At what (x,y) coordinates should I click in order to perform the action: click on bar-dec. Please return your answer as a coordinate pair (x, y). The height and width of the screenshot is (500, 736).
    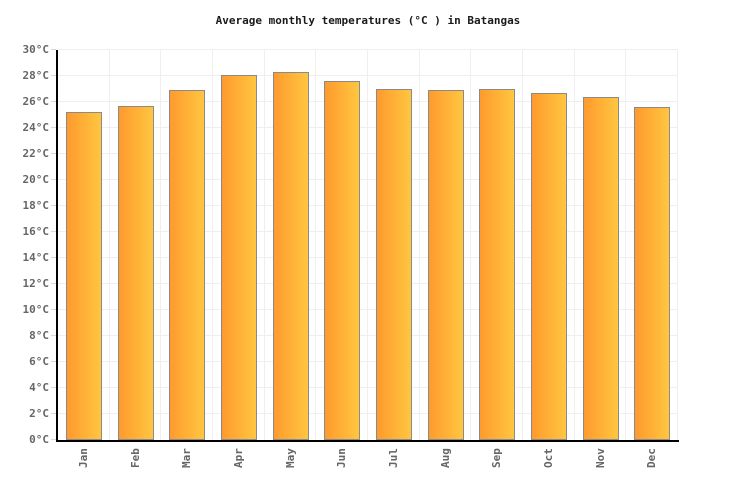
    Looking at the image, I should click on (652, 273).